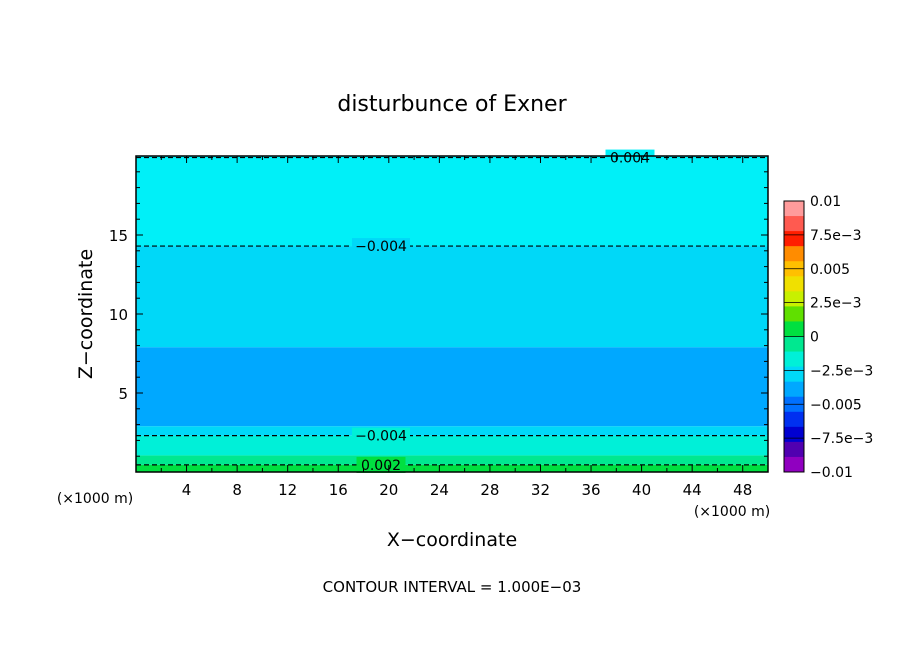  Describe the element at coordinates (187, 490) in the screenshot. I see `x-tick-label: 4` at that location.